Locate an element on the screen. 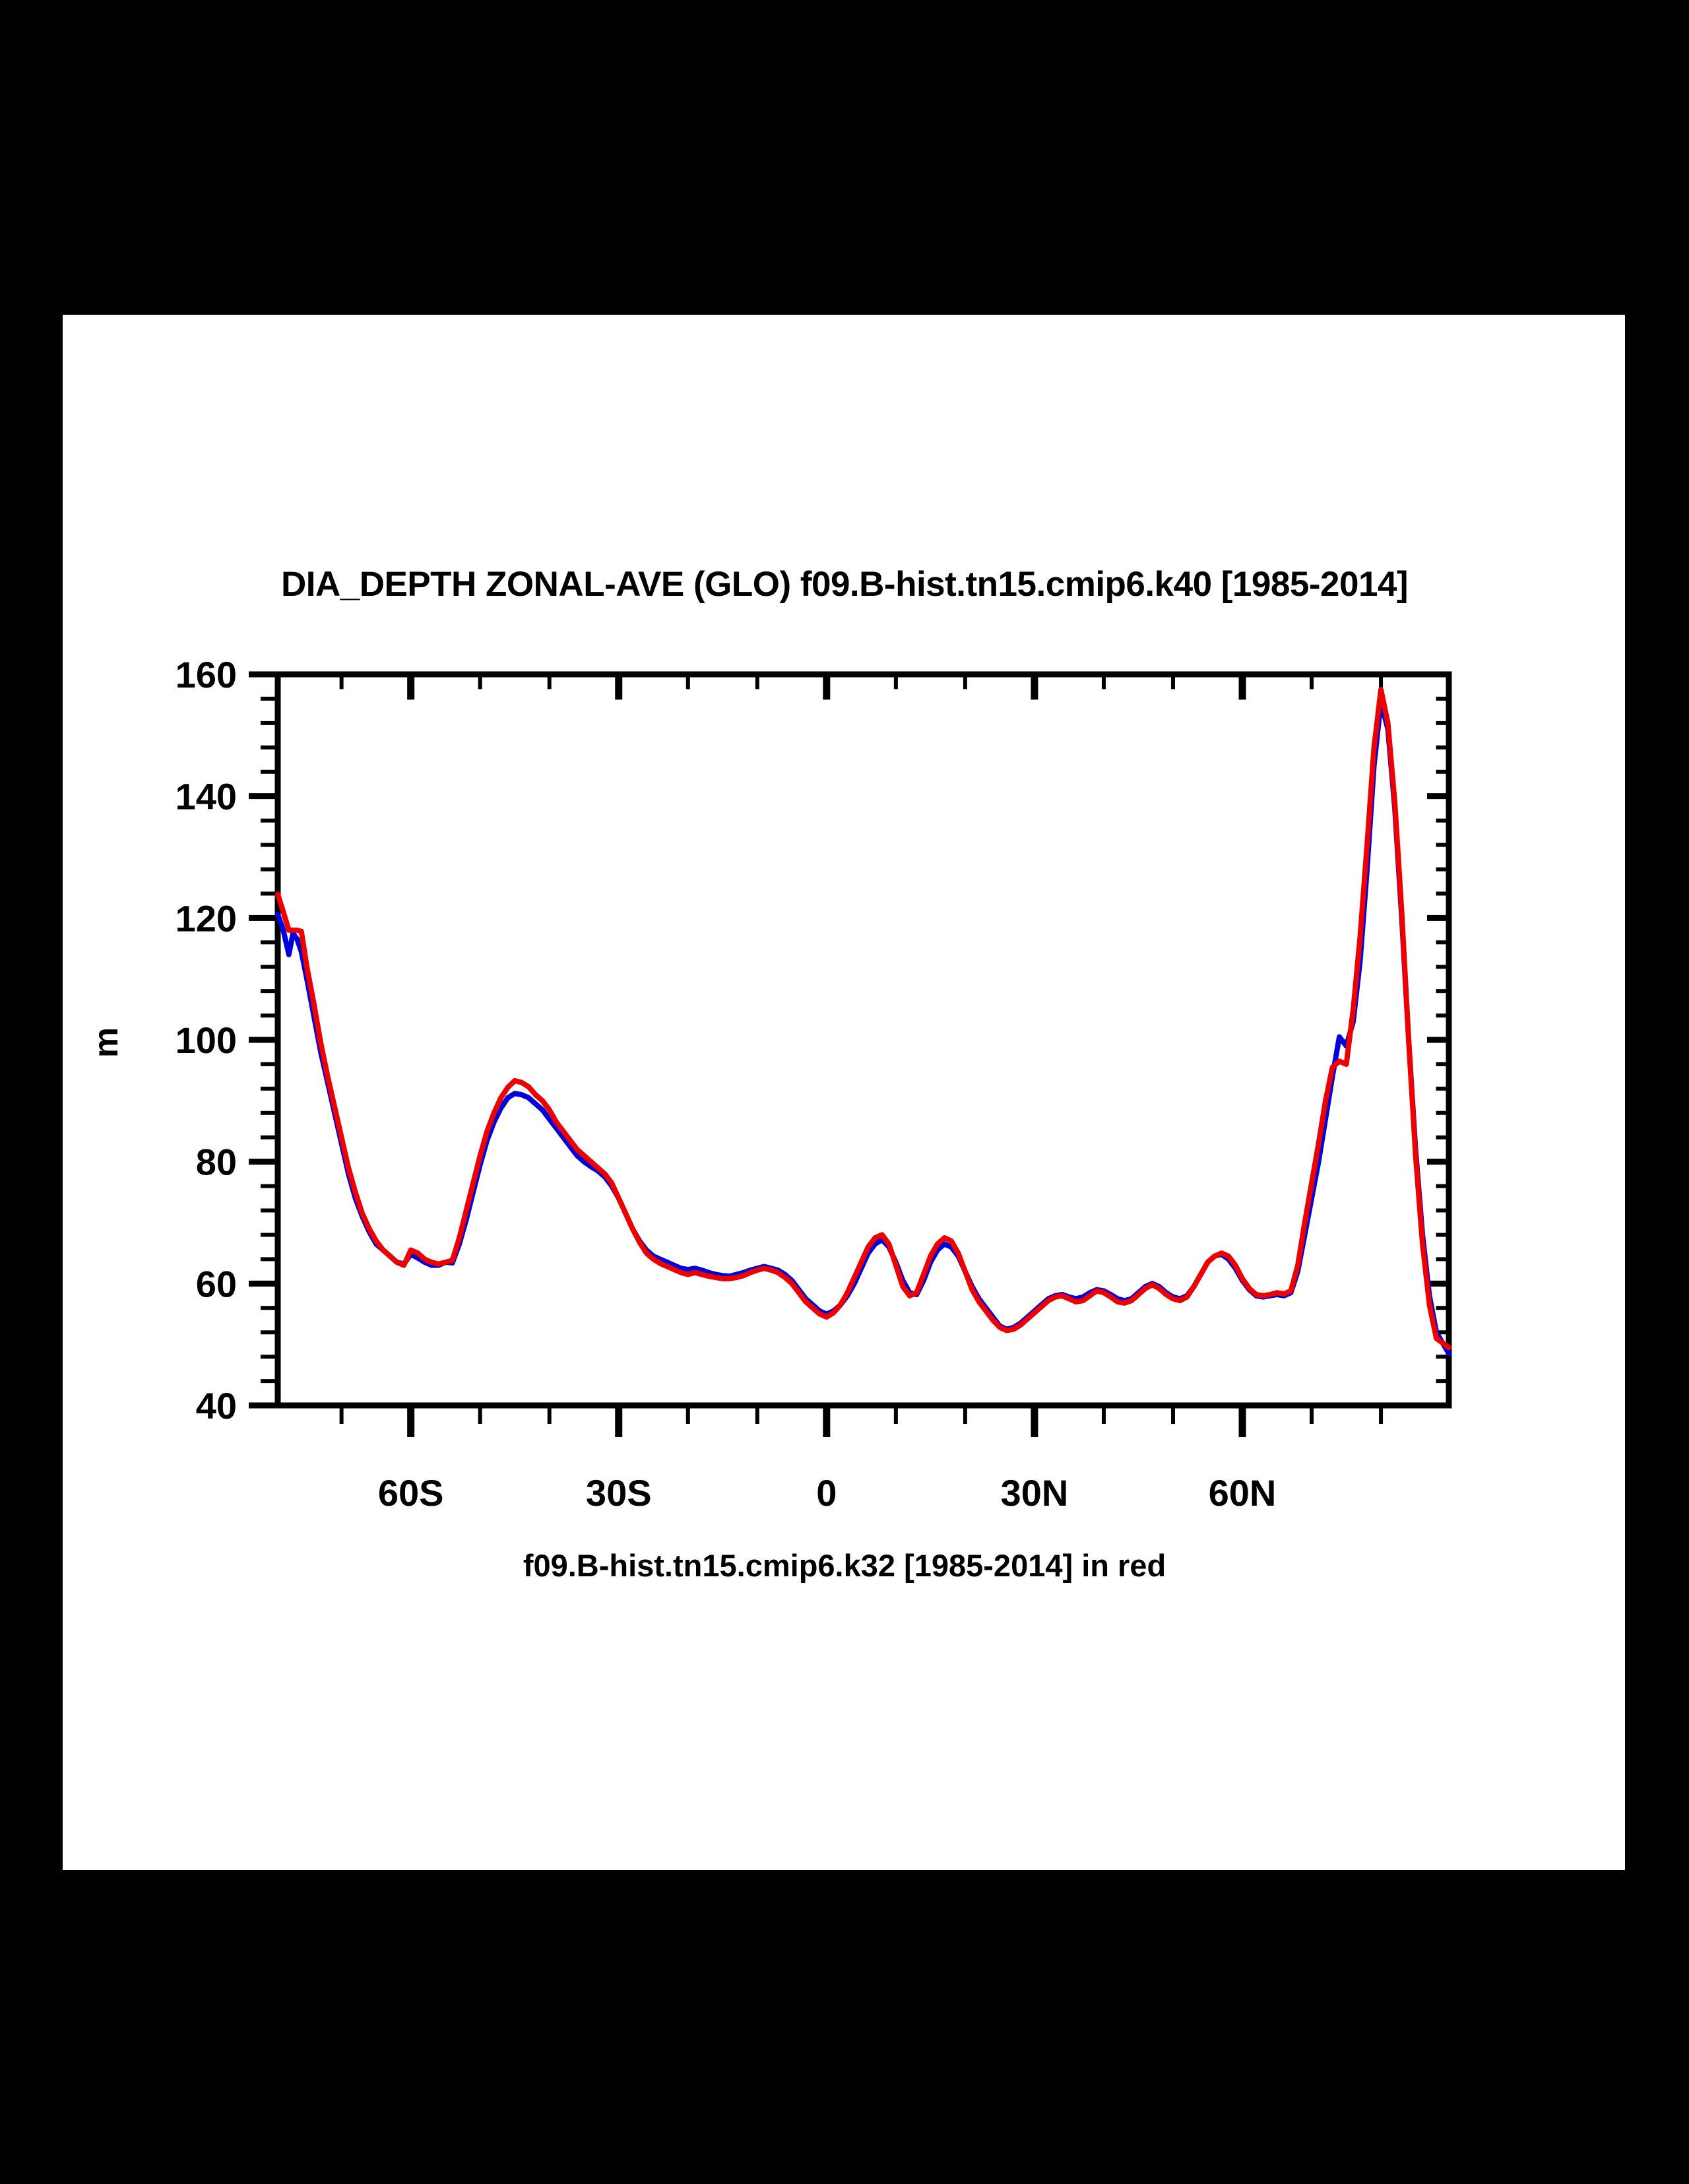 The width and height of the screenshot is (1689, 2184). x-tick-label: 0 is located at coordinates (827, 1493).